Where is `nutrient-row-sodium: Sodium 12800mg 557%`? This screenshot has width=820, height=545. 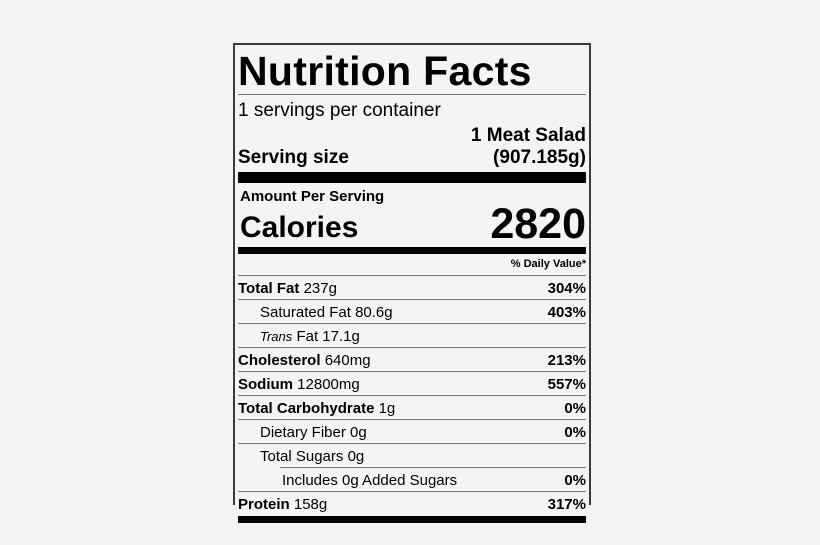
nutrient-row-sodium: Sodium 12800mg 557% is located at coordinates (412, 384).